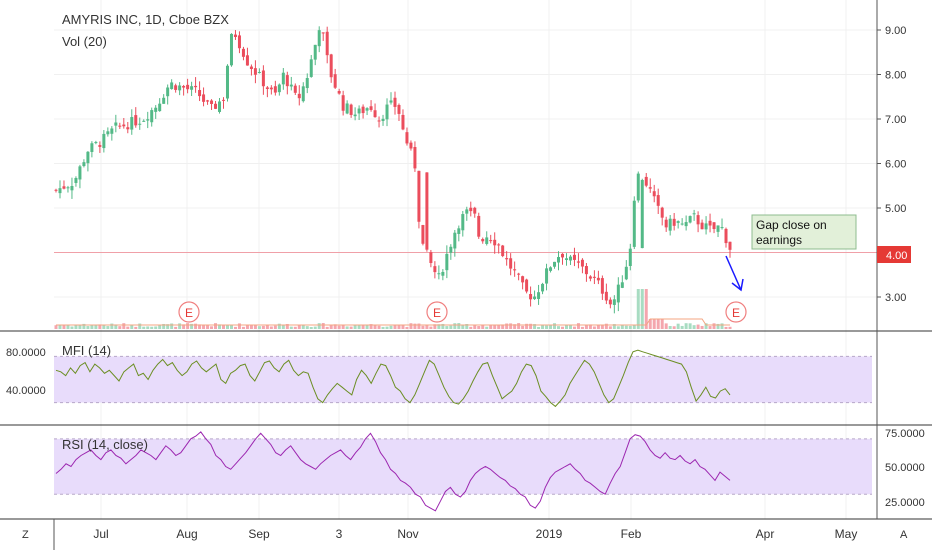 This screenshot has height=550, width=932. Describe the element at coordinates (25, 535) in the screenshot. I see `bottom-left-corner-icon: Z` at that location.